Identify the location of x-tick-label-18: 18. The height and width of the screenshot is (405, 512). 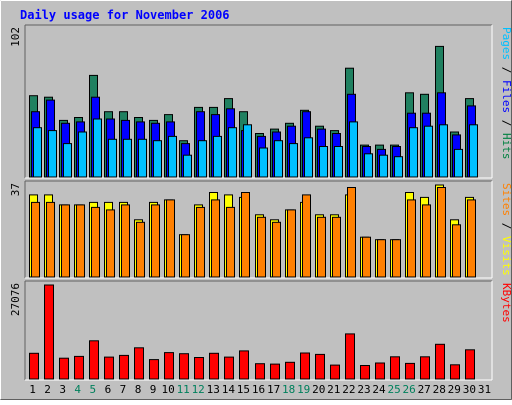
(288, 389).